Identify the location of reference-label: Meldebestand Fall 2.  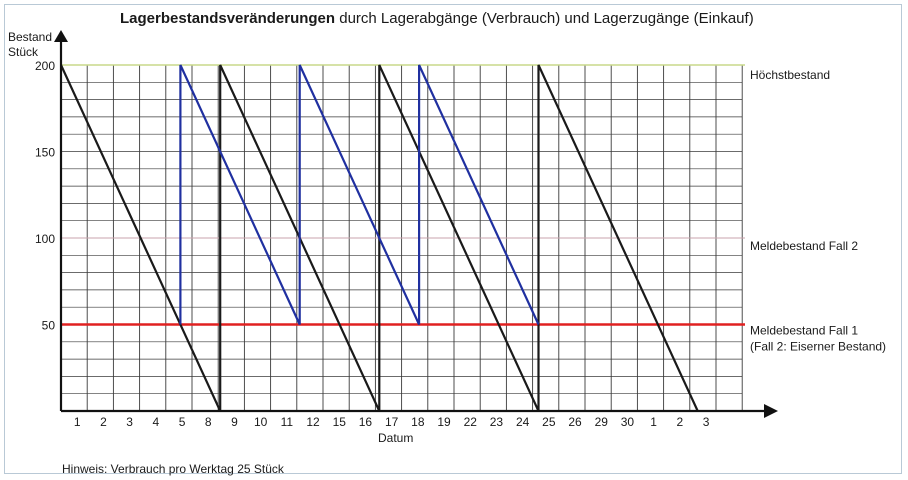
(804, 246).